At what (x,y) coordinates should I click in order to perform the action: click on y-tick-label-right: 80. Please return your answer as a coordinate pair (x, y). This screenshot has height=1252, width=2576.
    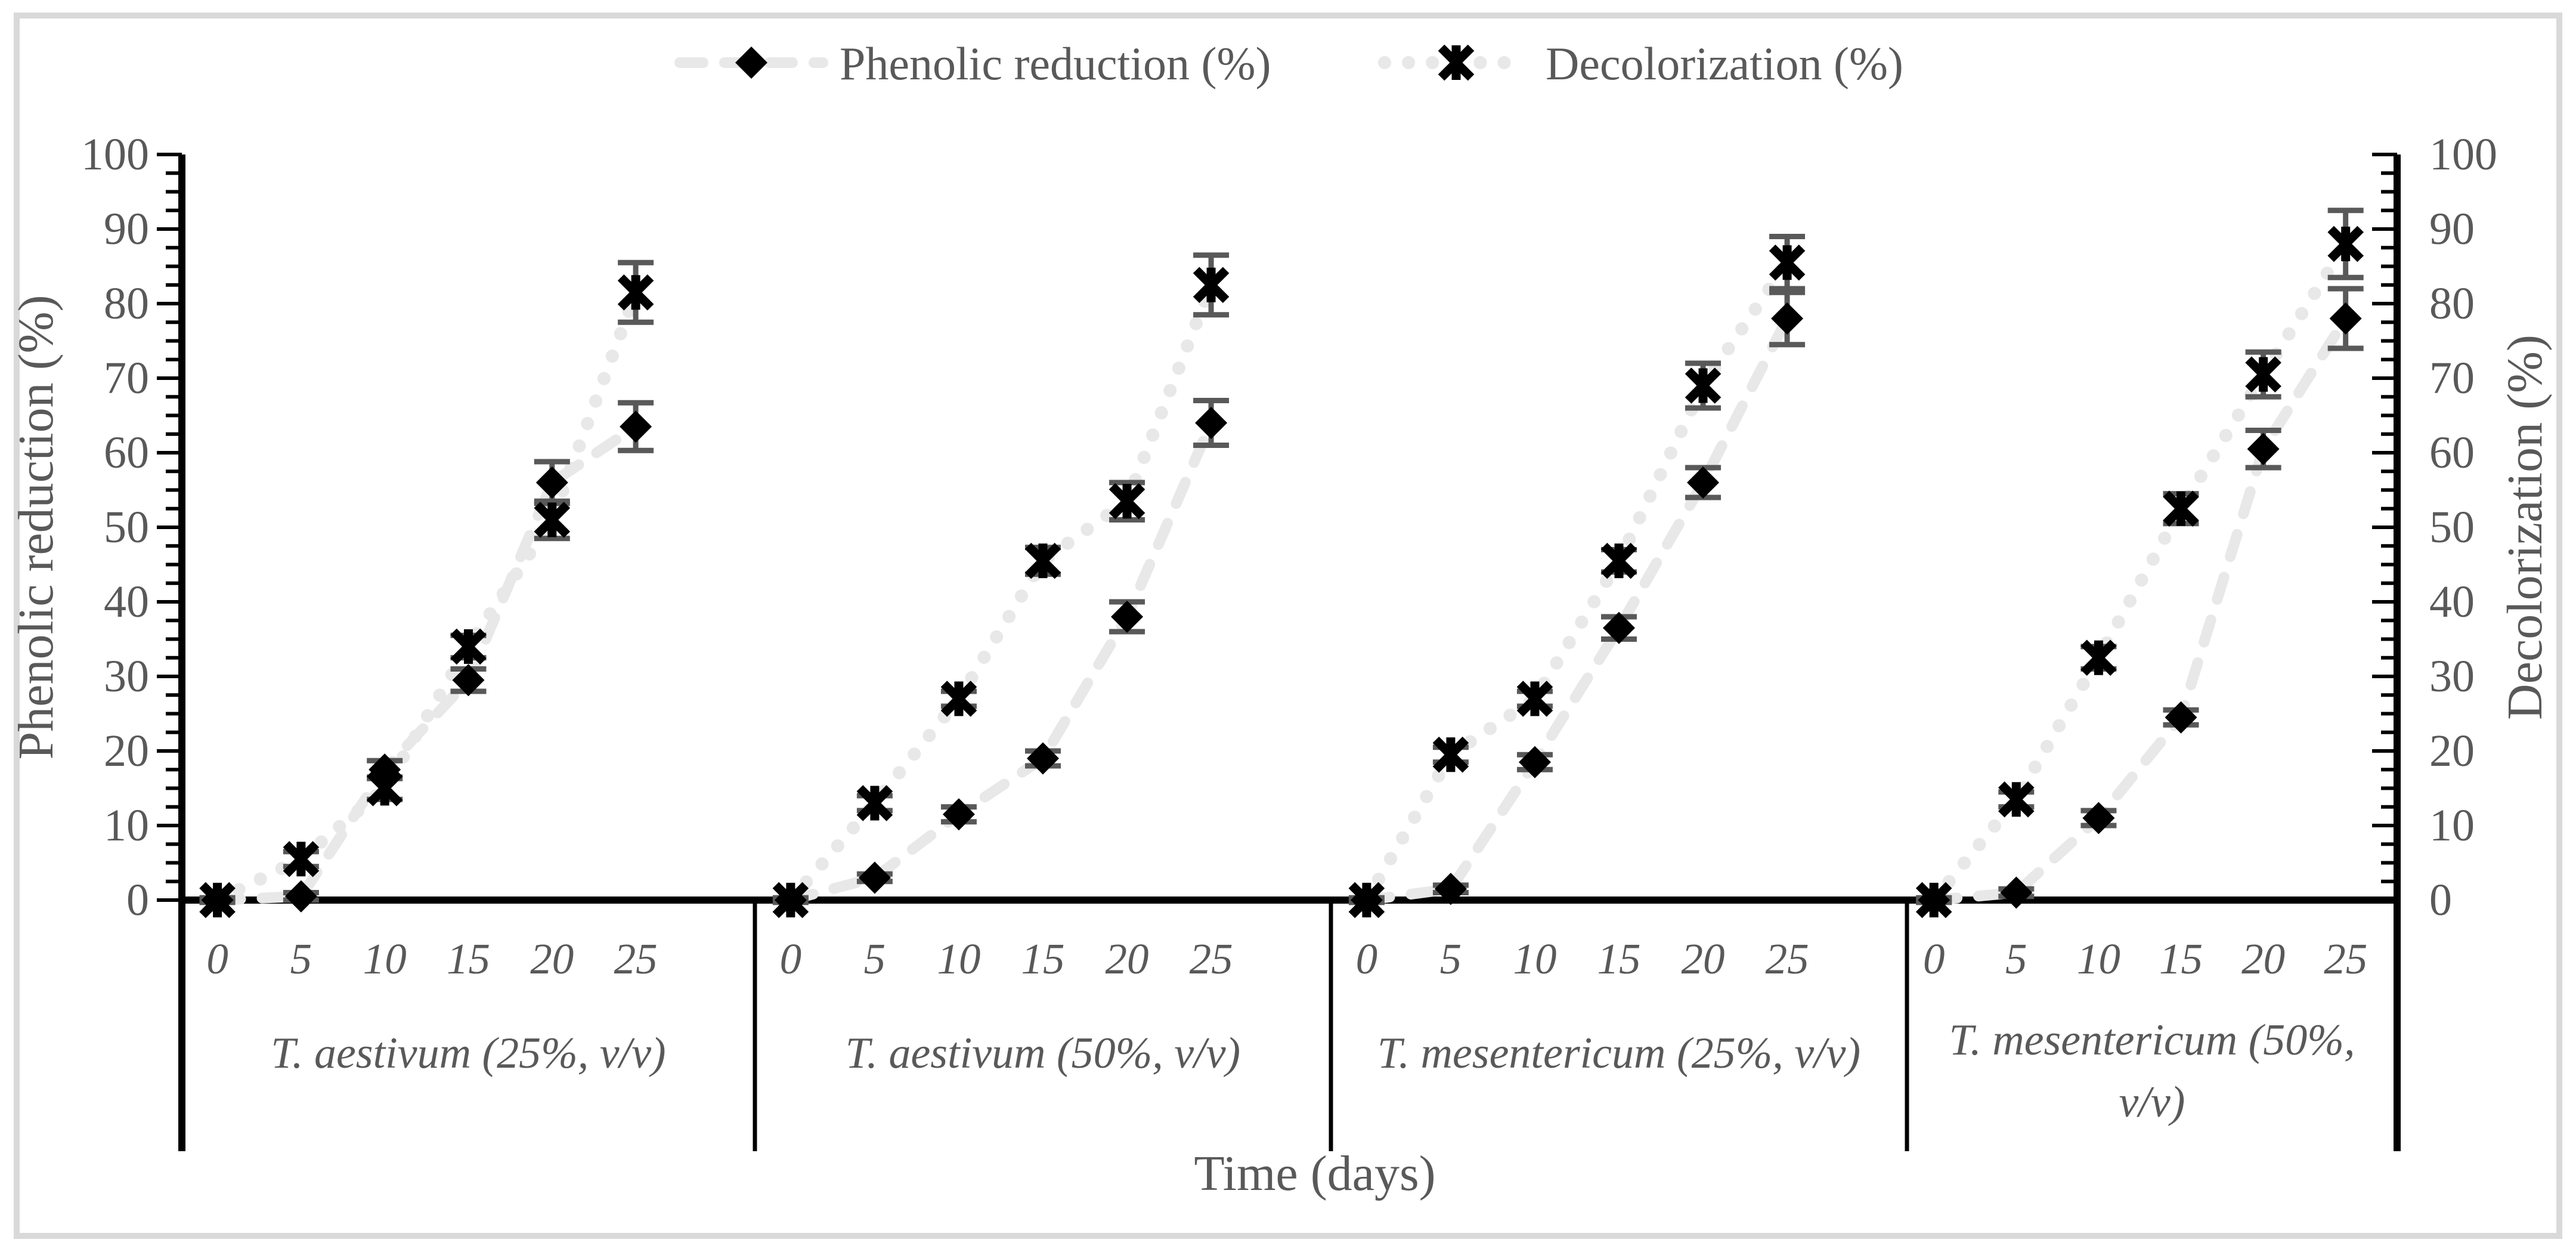
    Looking at the image, I should click on (2452, 304).